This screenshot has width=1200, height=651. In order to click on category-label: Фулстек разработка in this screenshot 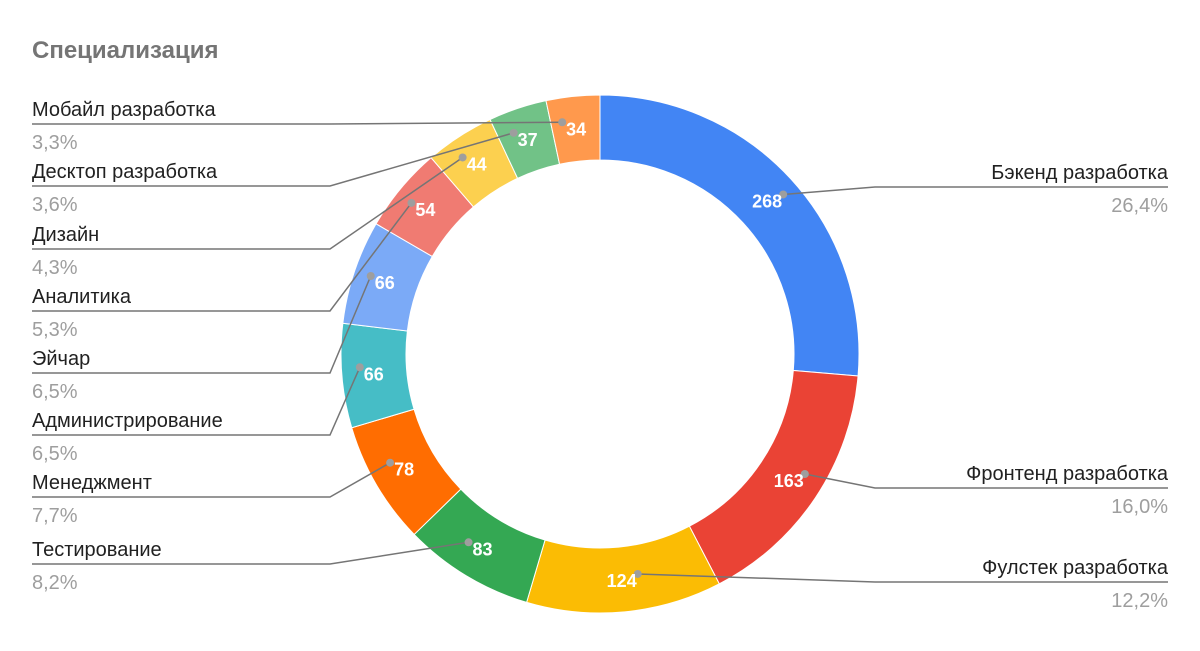, I will do `click(1075, 568)`.